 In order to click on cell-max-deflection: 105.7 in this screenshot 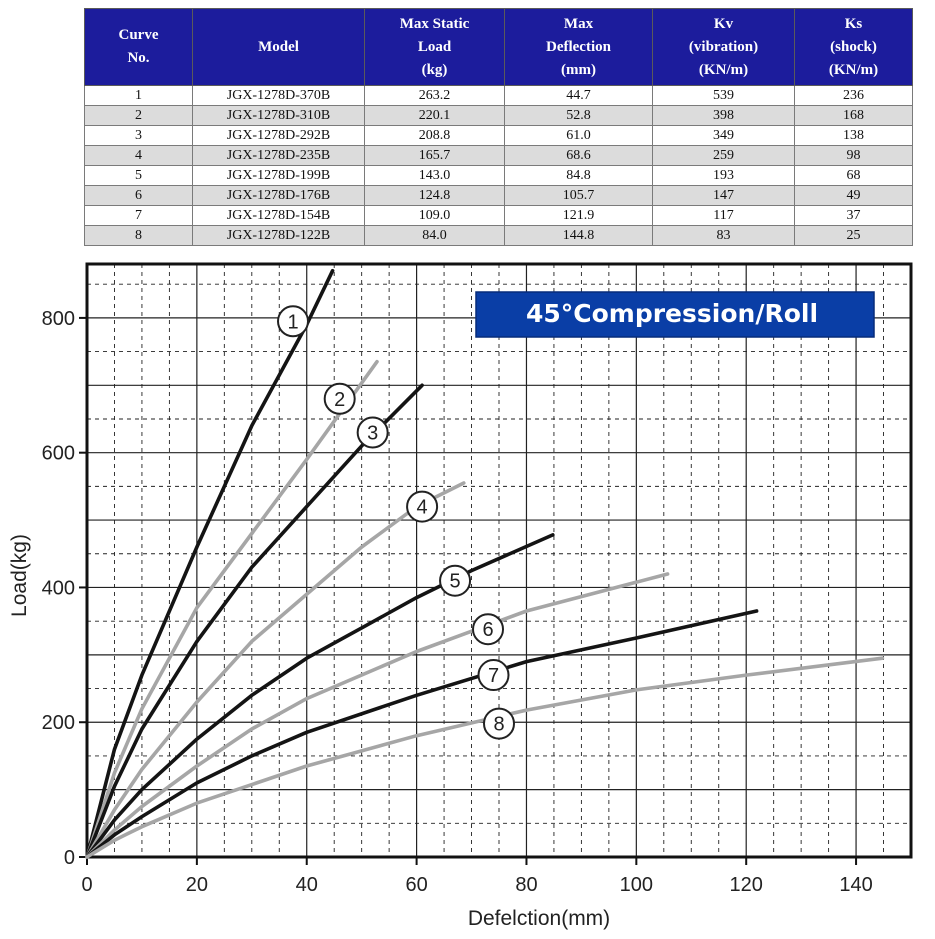, I will do `click(578, 195)`.